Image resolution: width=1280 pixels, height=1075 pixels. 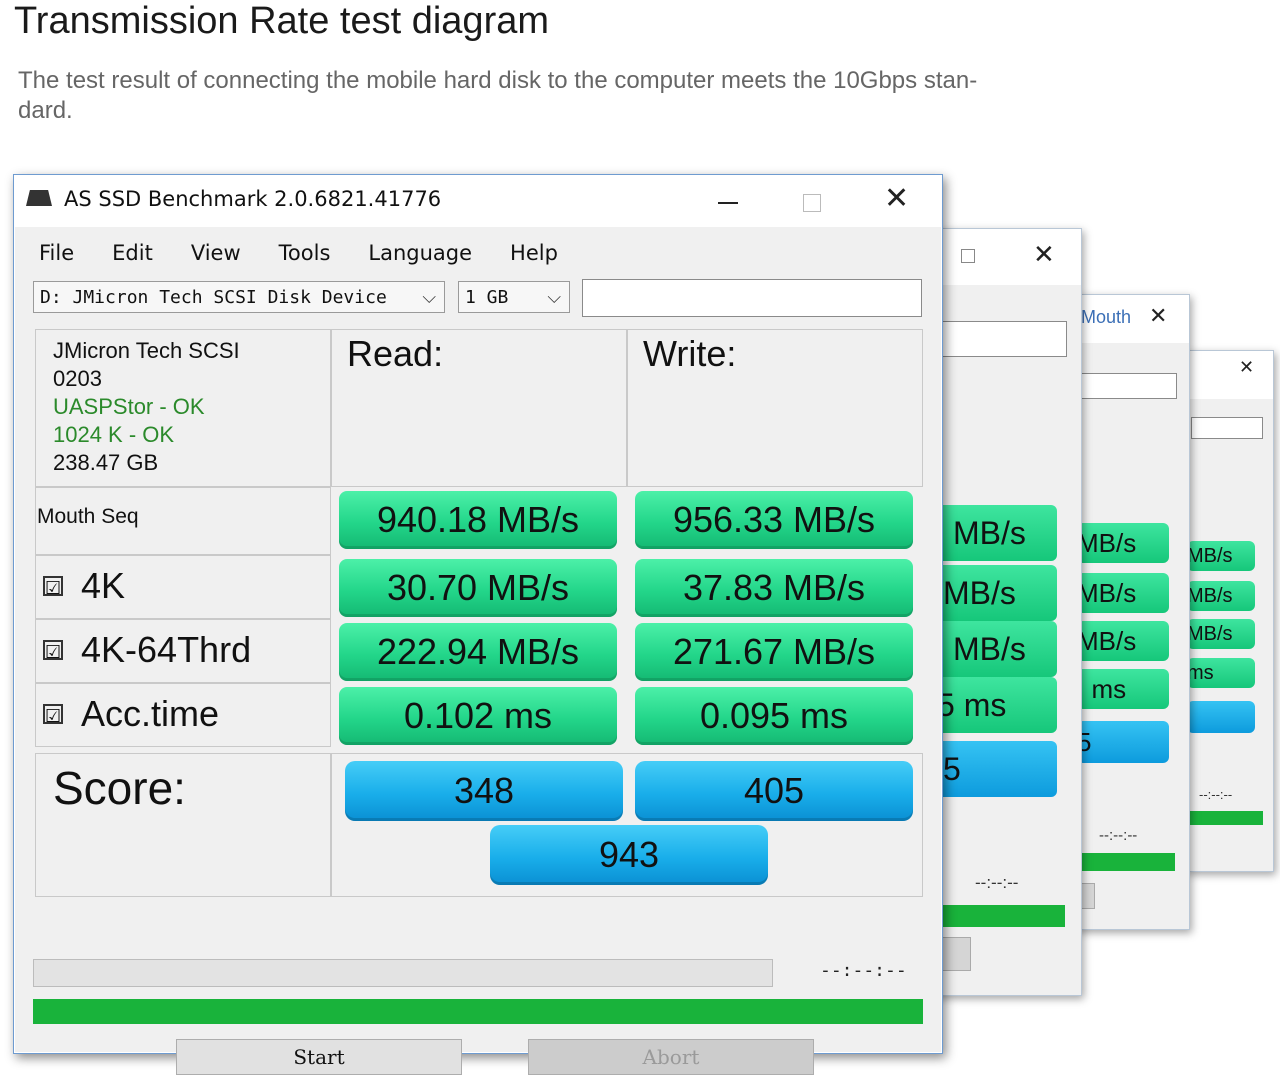 I want to click on score-read: 348, so click(x=484, y=791).